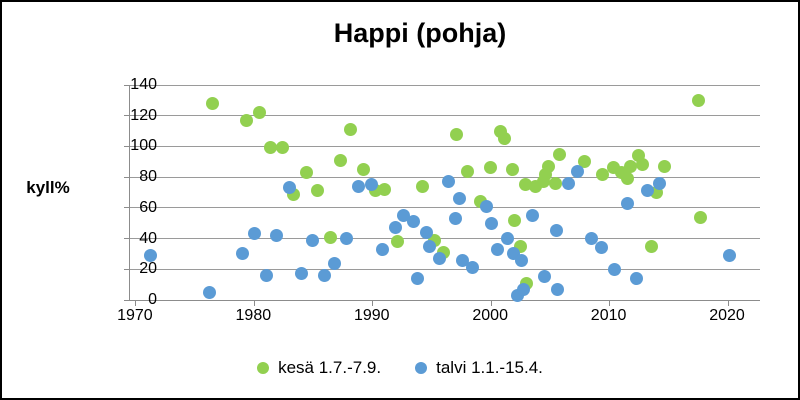 The height and width of the screenshot is (400, 800). Describe the element at coordinates (148, 177) in the screenshot. I see `y-tick-label: 80` at that location.